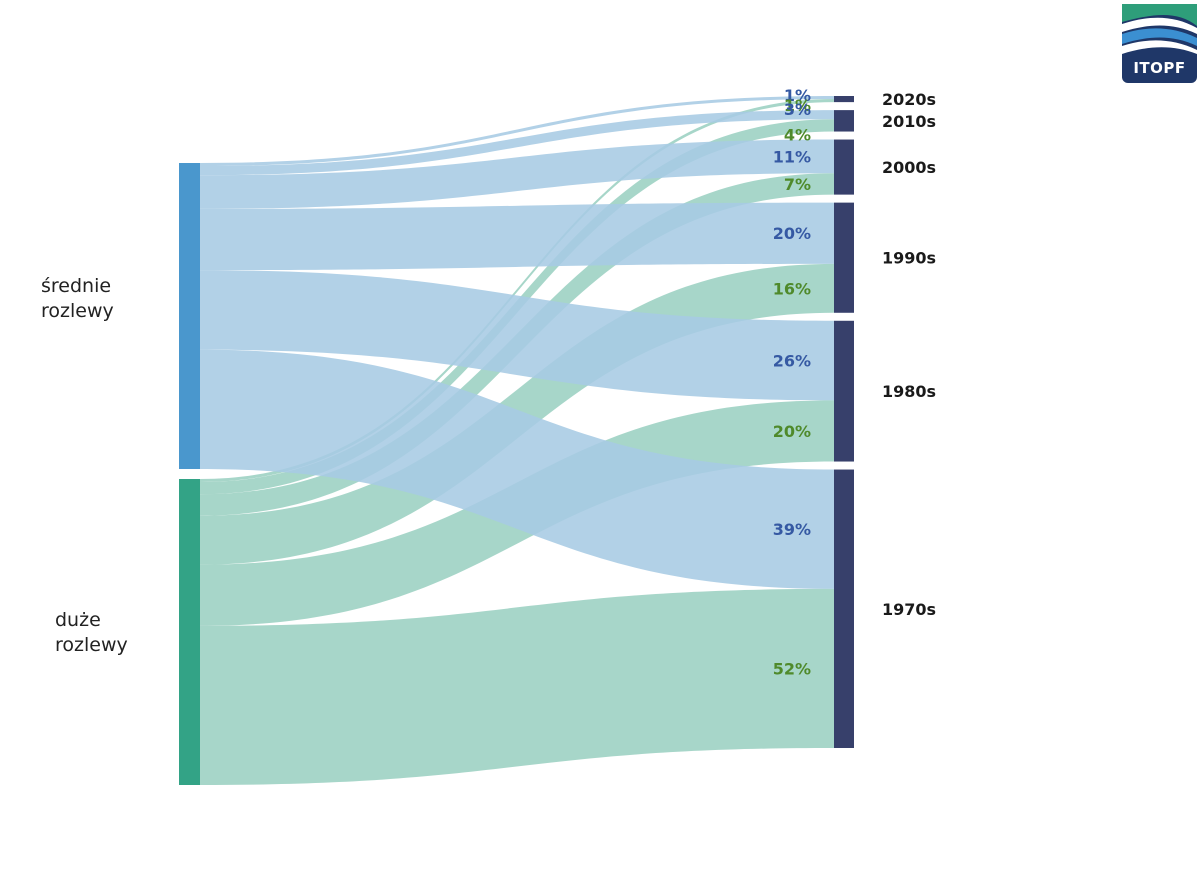  I want to click on itopf-logo: ITOPF, so click(1159, 43).